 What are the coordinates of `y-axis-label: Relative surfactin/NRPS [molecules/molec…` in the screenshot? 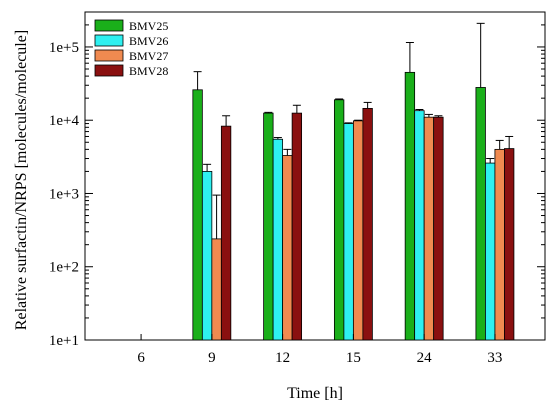 It's located at (21, 180).